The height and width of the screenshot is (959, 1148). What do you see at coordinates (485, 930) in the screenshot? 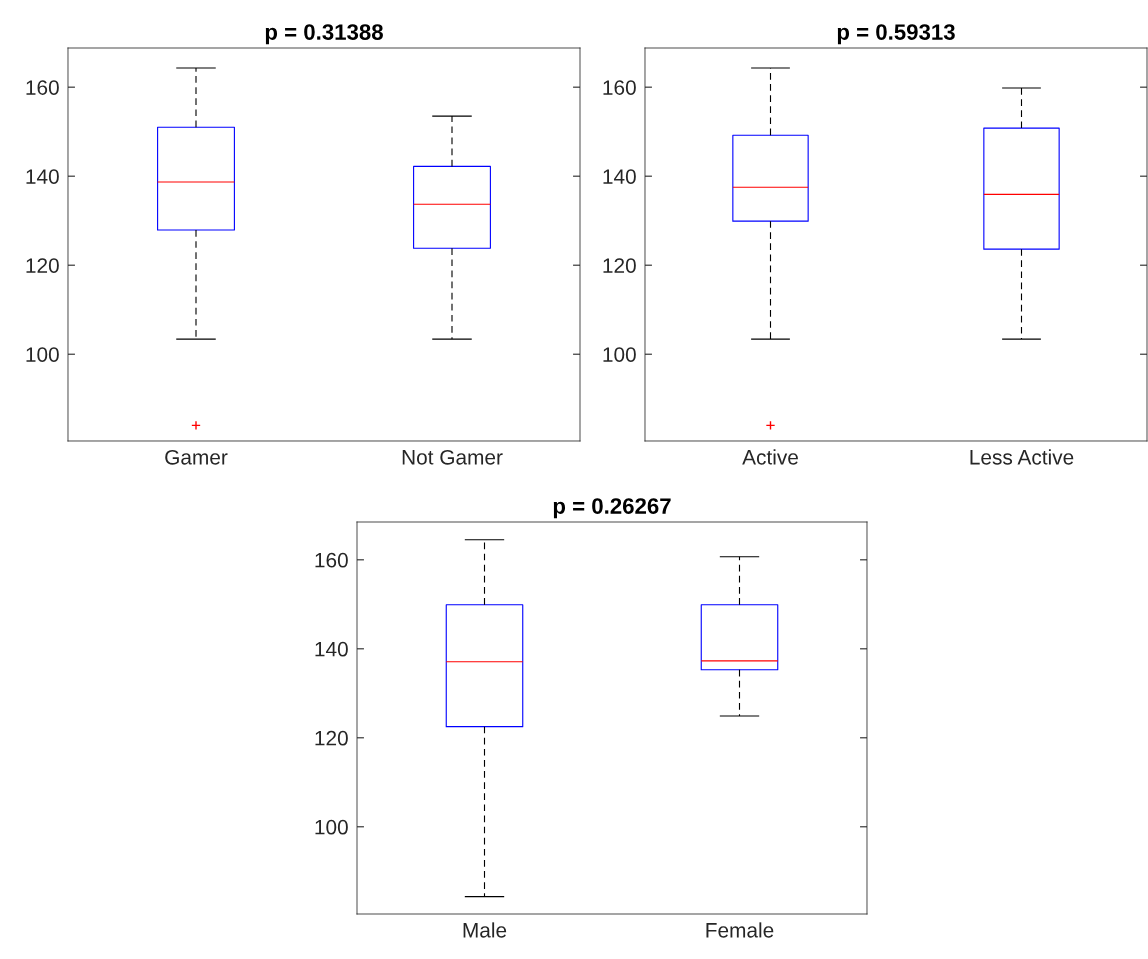
I see `x-tick-label: Male` at bounding box center [485, 930].